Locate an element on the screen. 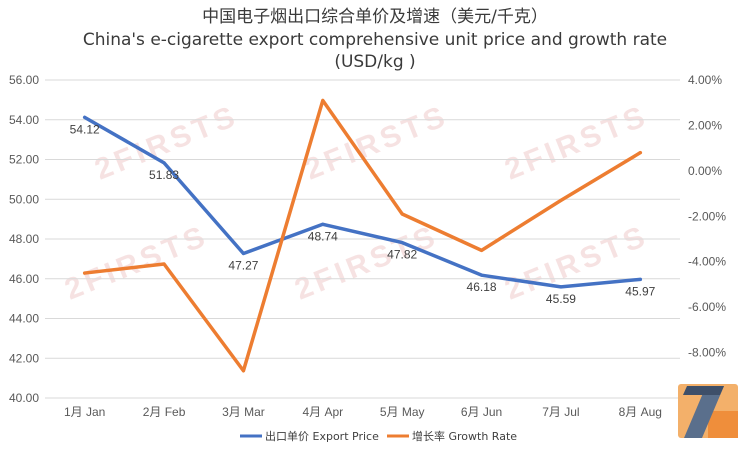 The height and width of the screenshot is (453, 750). data-label: 48.74 is located at coordinates (323, 236).